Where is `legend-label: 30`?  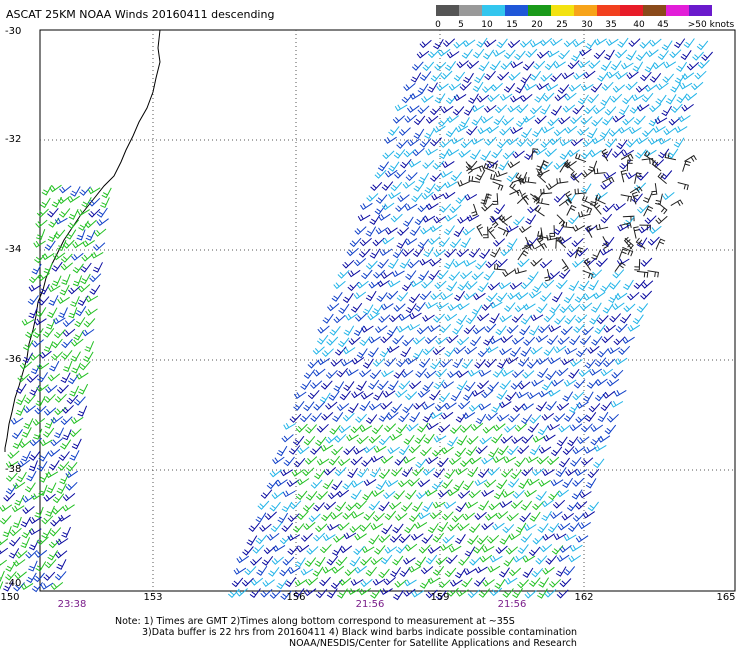 legend-label: 30 is located at coordinates (587, 25).